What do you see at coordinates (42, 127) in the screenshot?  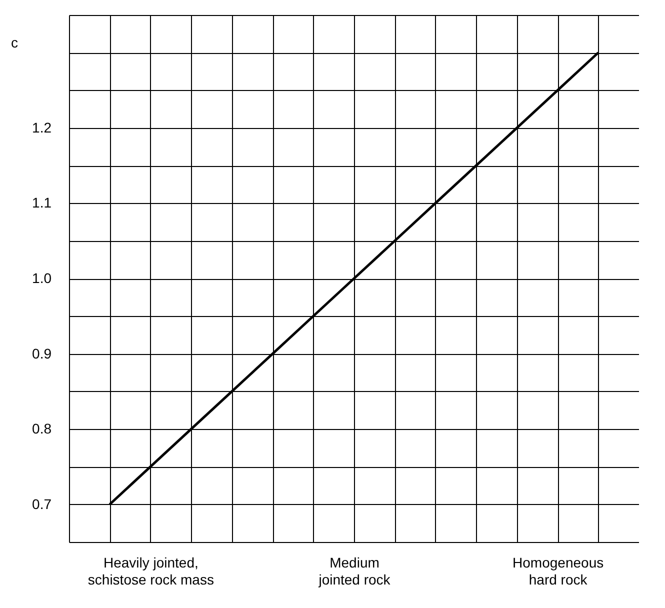 I see `y-tick-label: 1.2` at bounding box center [42, 127].